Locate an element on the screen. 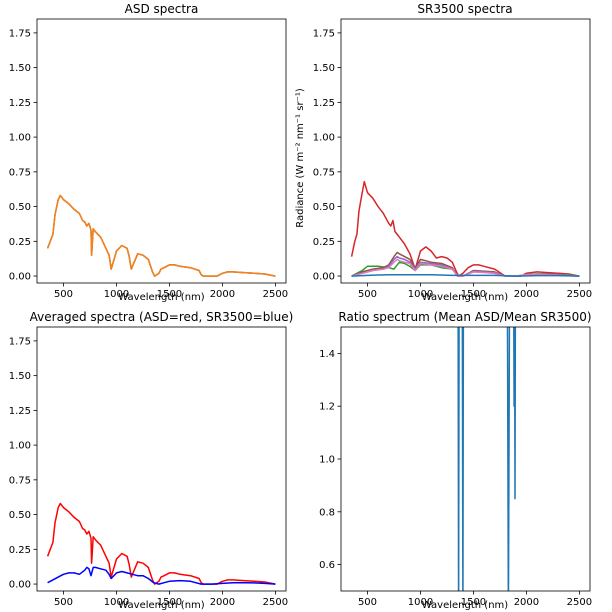 The width and height of the screenshot is (612, 612). y-tick-label: 0.6 is located at coordinates (327, 565).